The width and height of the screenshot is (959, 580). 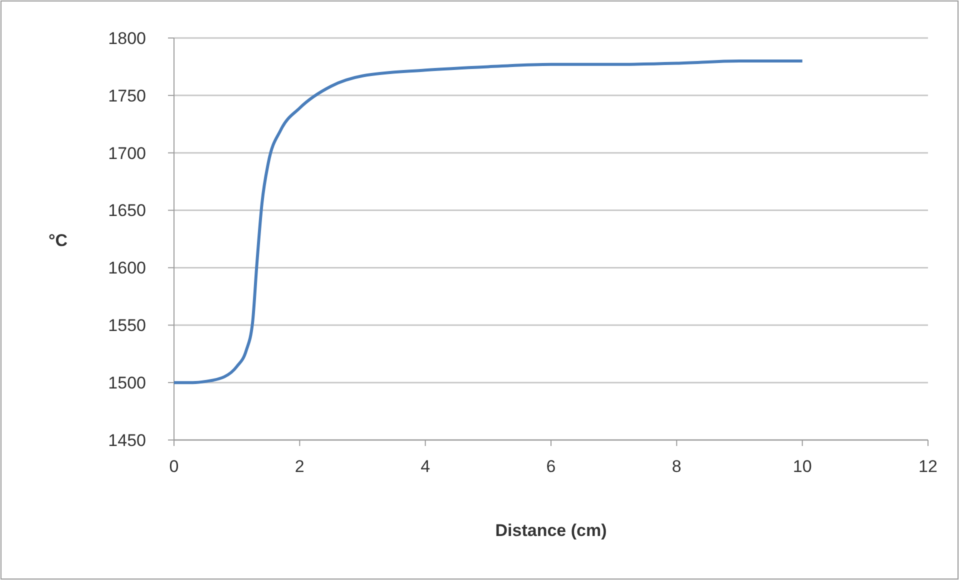 I want to click on y-tick-label: 1500, so click(x=127, y=383).